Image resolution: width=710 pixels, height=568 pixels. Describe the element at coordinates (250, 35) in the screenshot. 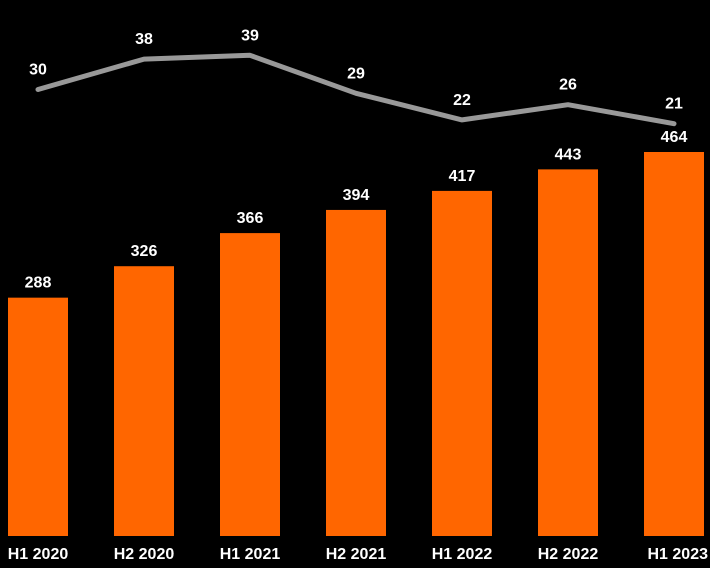

I see `line-value-label-3: 39` at that location.